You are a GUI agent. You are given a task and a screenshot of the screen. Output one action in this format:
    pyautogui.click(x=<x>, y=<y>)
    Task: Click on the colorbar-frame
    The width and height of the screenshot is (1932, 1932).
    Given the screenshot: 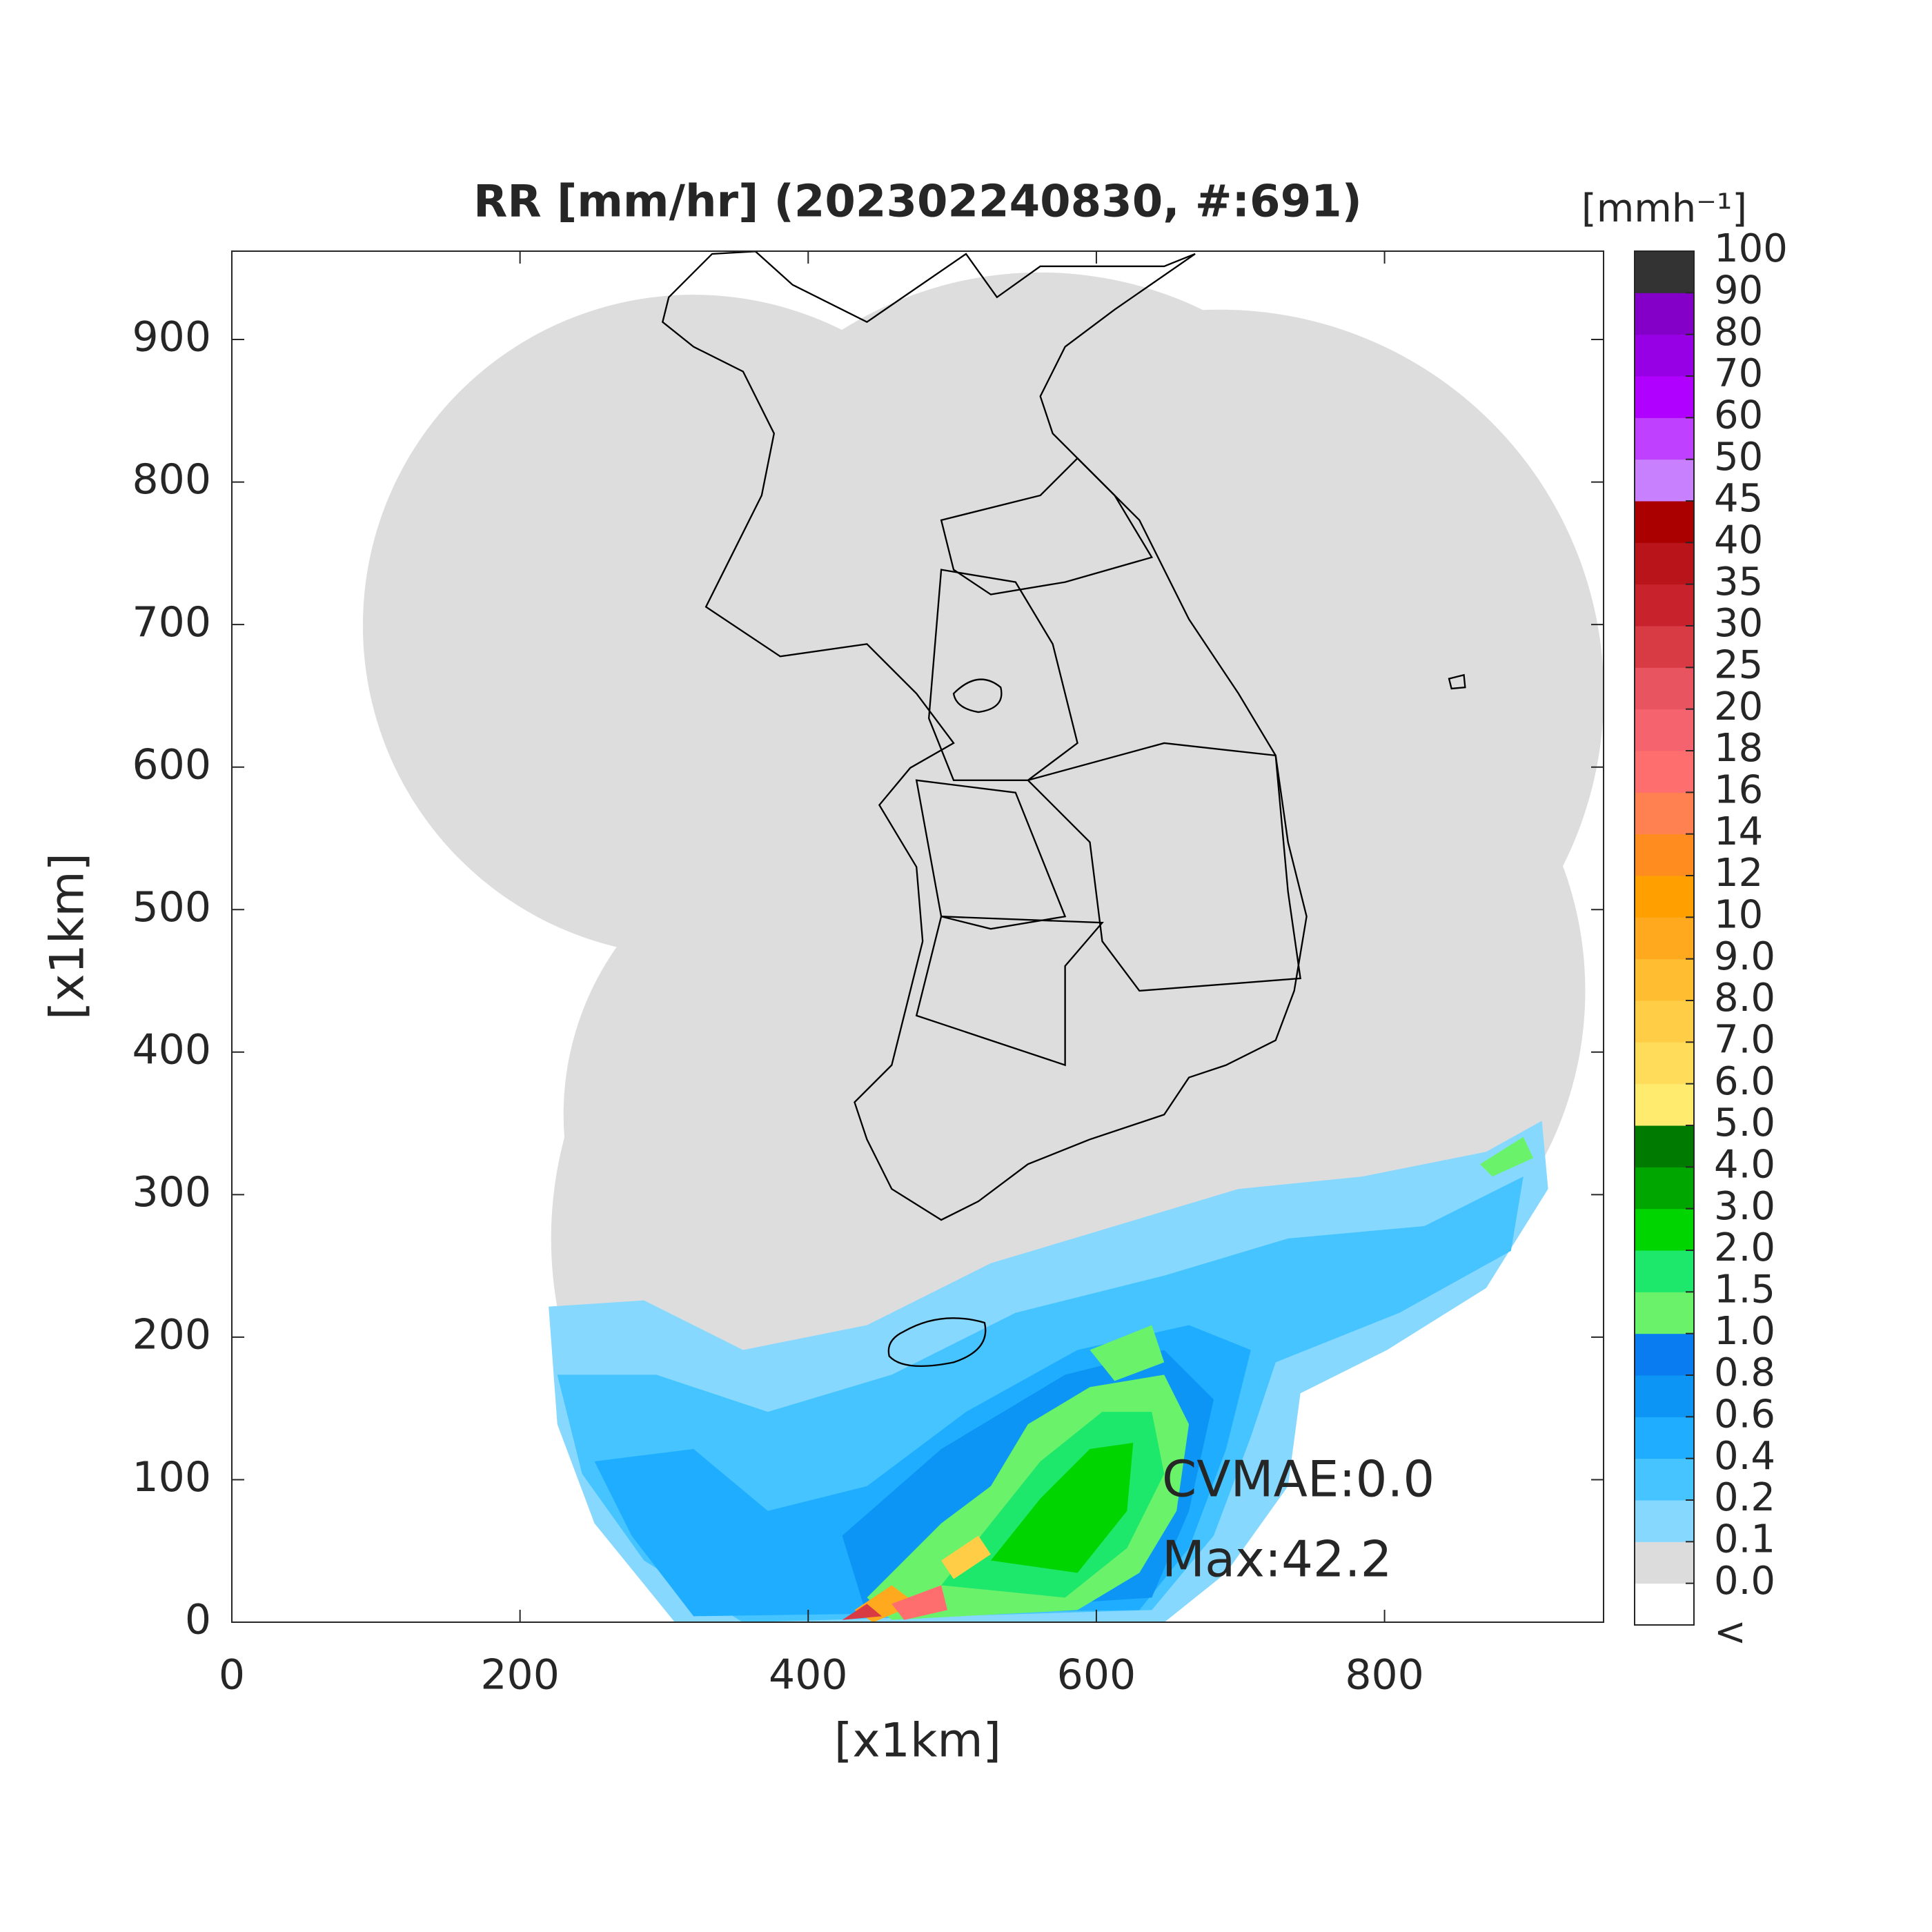 What is the action you would take?
    pyautogui.click(x=1664, y=938)
    